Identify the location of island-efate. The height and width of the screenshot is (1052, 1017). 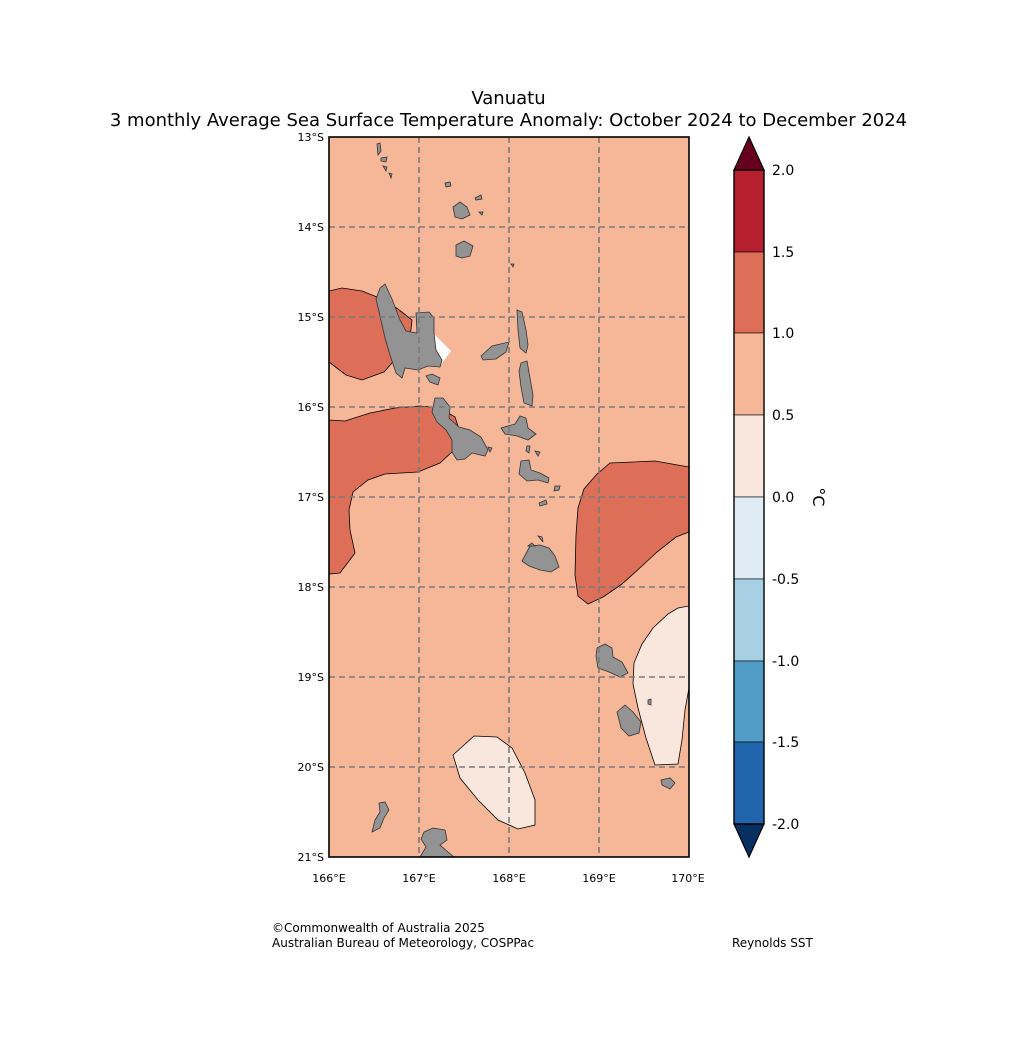
(540, 558).